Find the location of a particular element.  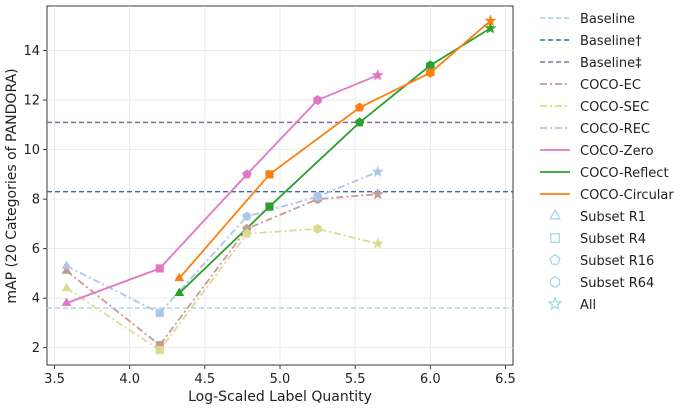

legend-label: Baseline is located at coordinates (607, 19).